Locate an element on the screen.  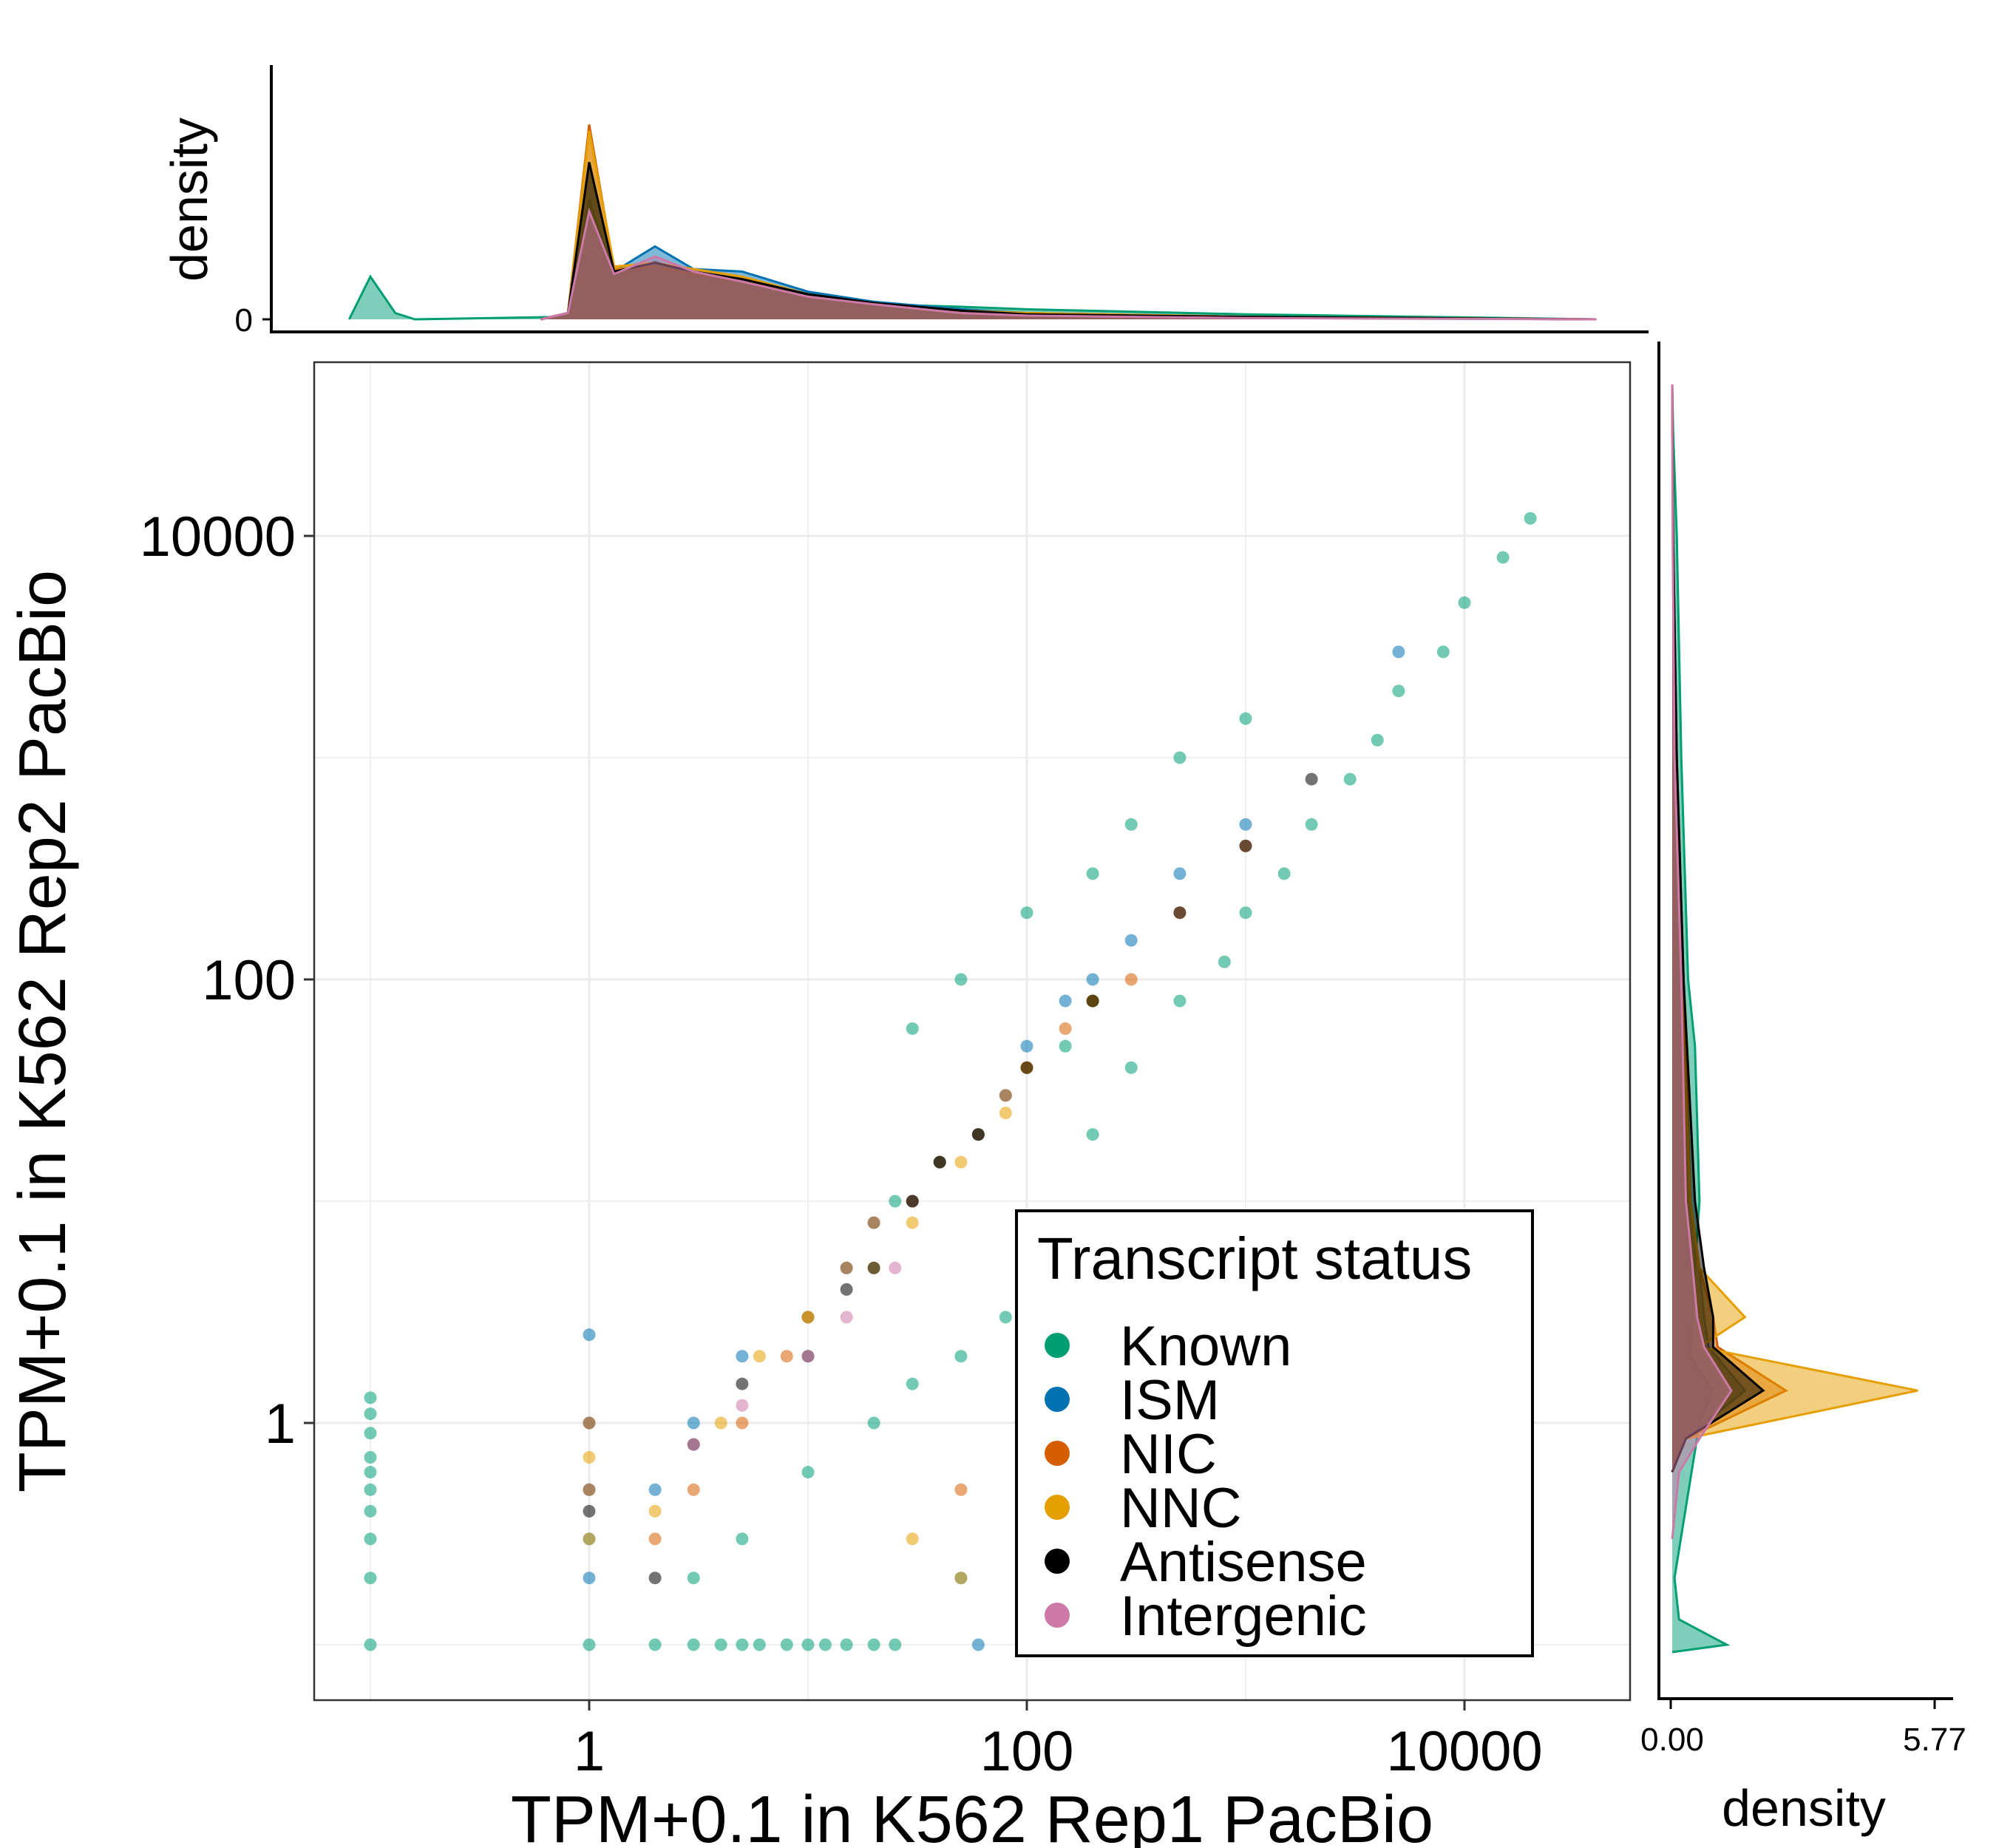
legend-item-antisense: Antisense is located at coordinates (1206, 1563).